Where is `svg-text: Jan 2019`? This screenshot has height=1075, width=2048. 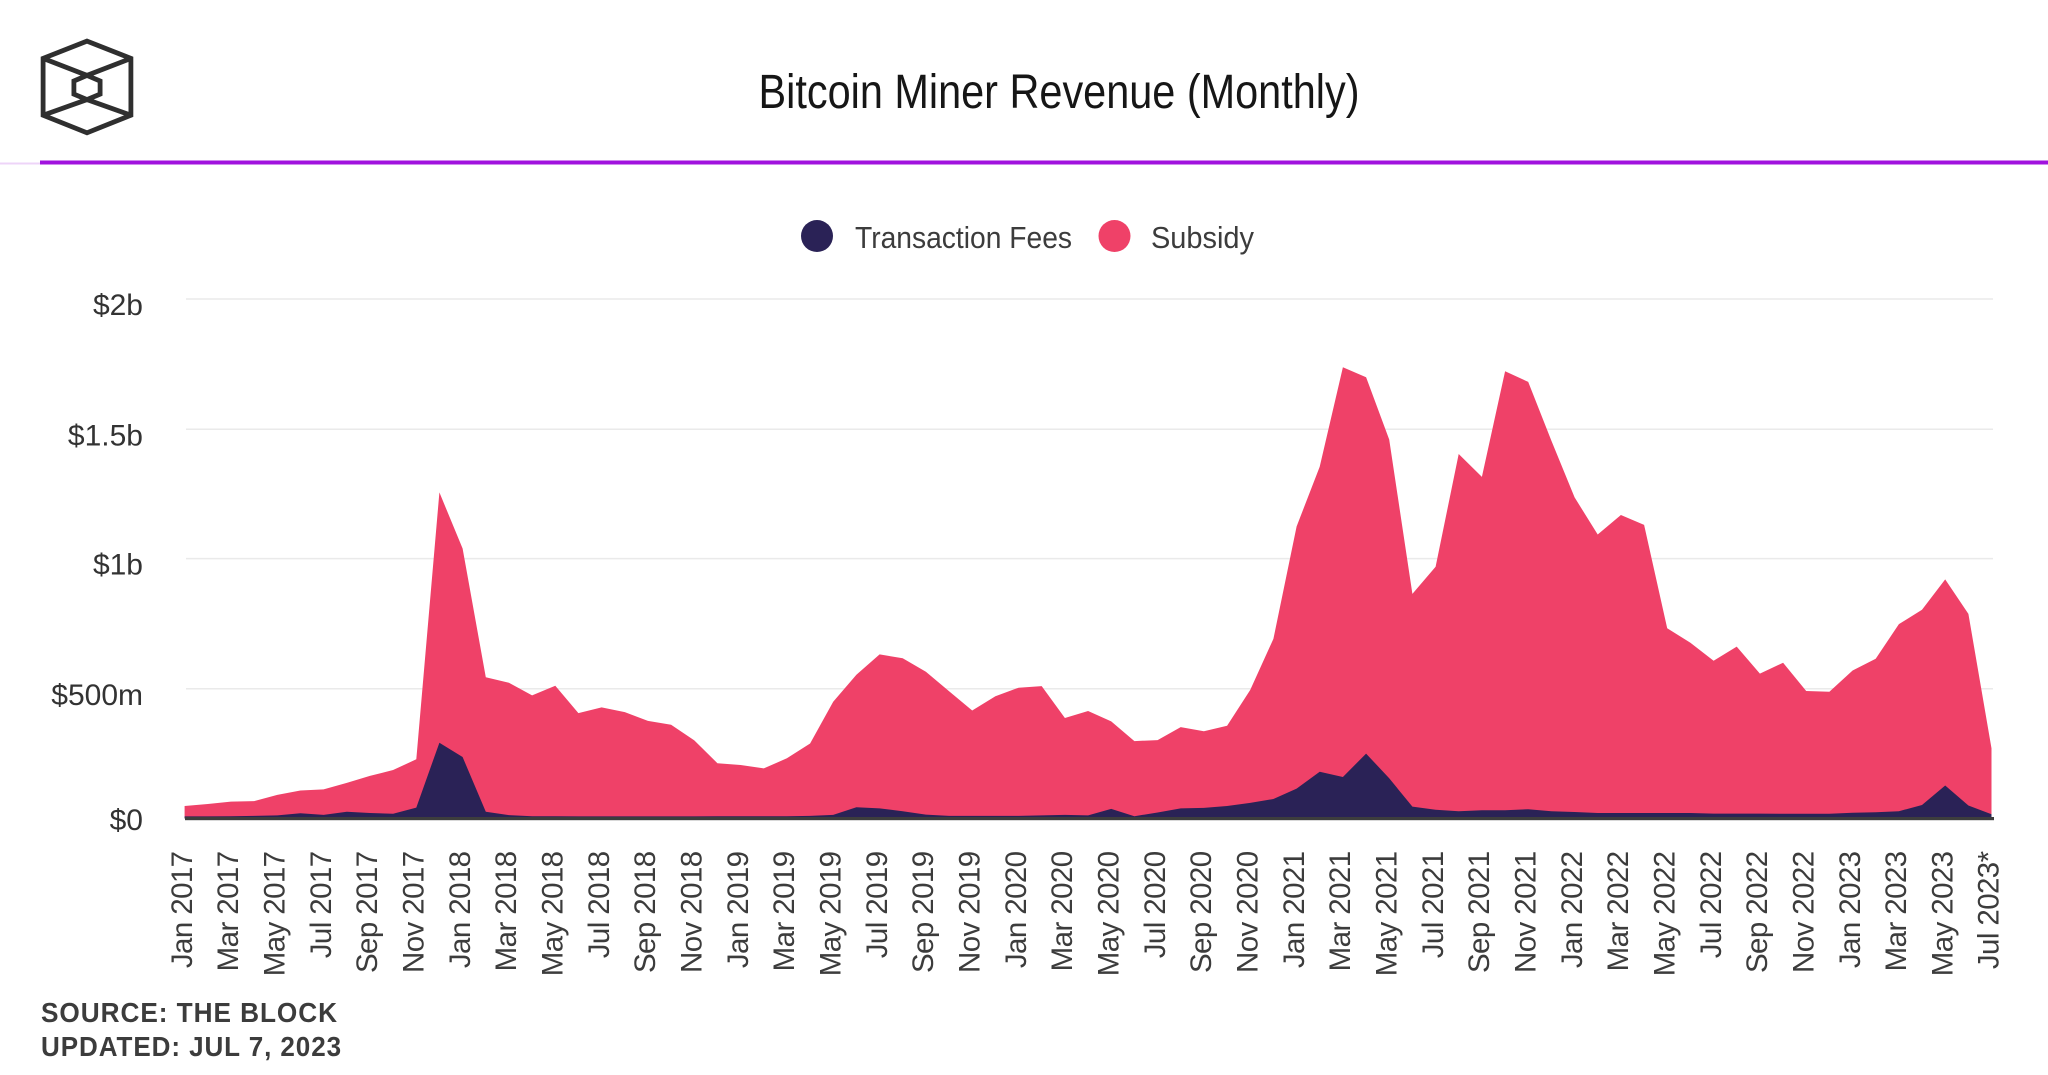
svg-text: Jan 2019 is located at coordinates (738, 909).